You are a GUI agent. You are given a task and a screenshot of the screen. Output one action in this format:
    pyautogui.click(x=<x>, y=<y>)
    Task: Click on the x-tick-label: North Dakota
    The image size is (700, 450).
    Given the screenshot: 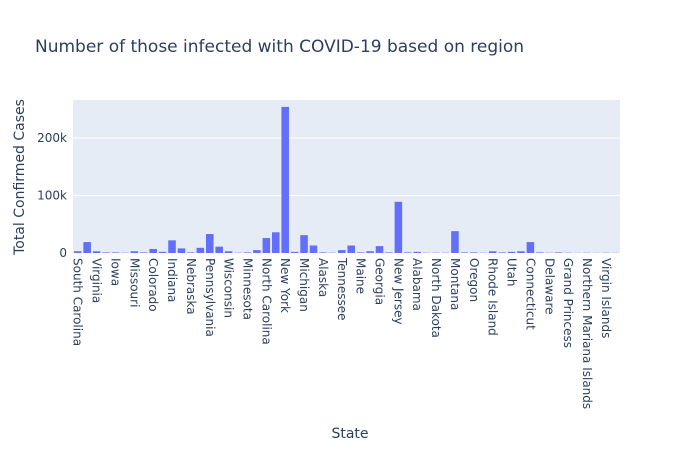 What is the action you would take?
    pyautogui.click(x=436, y=298)
    